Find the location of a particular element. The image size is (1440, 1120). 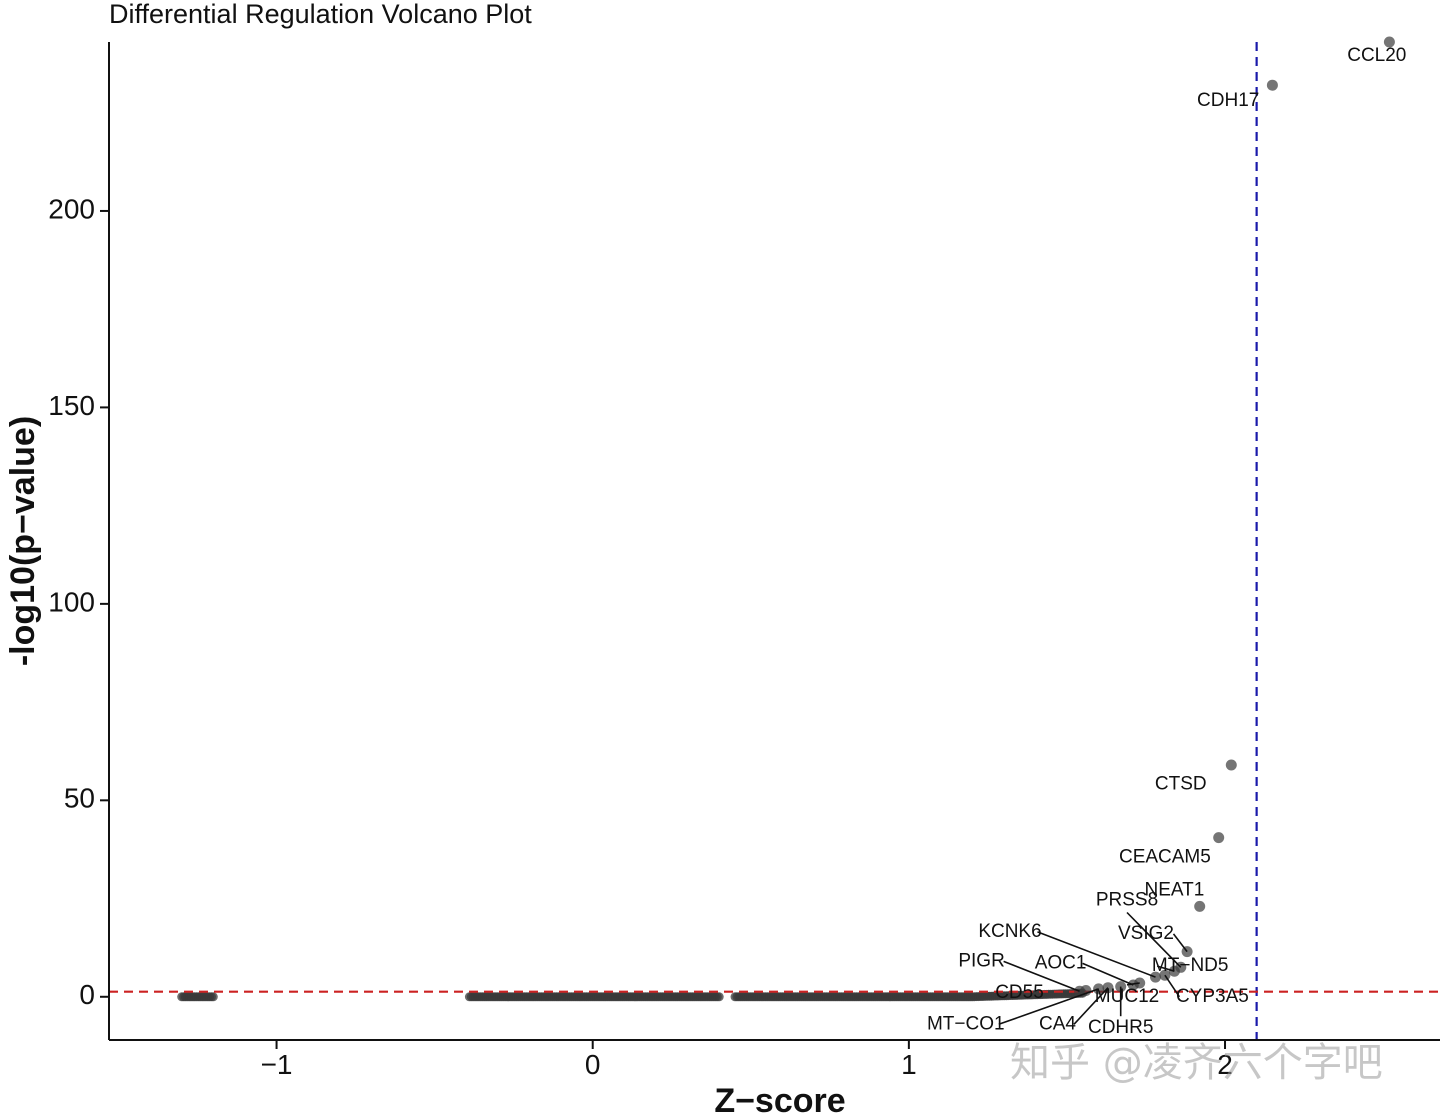

label-neat1: NEAT1 is located at coordinates (1174, 890).